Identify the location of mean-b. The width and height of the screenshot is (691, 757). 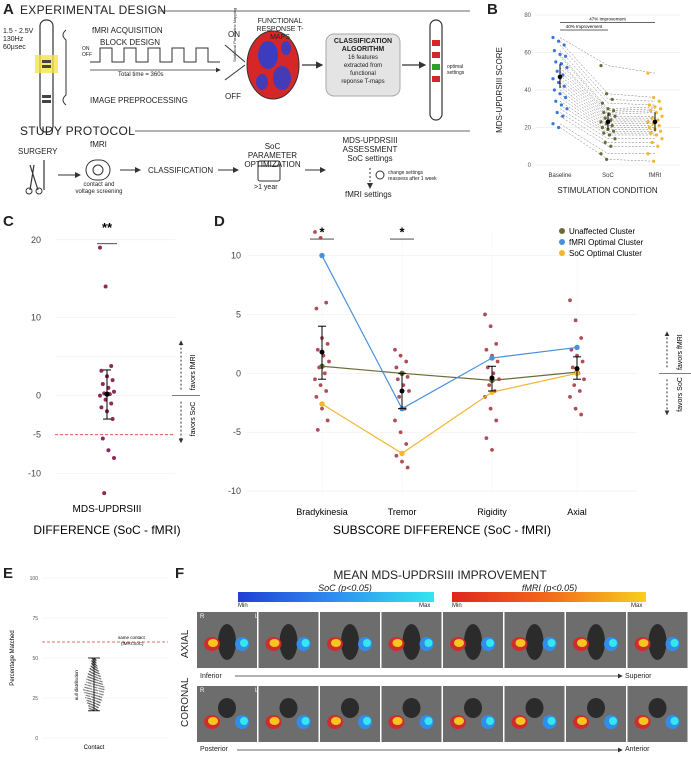
(560, 77).